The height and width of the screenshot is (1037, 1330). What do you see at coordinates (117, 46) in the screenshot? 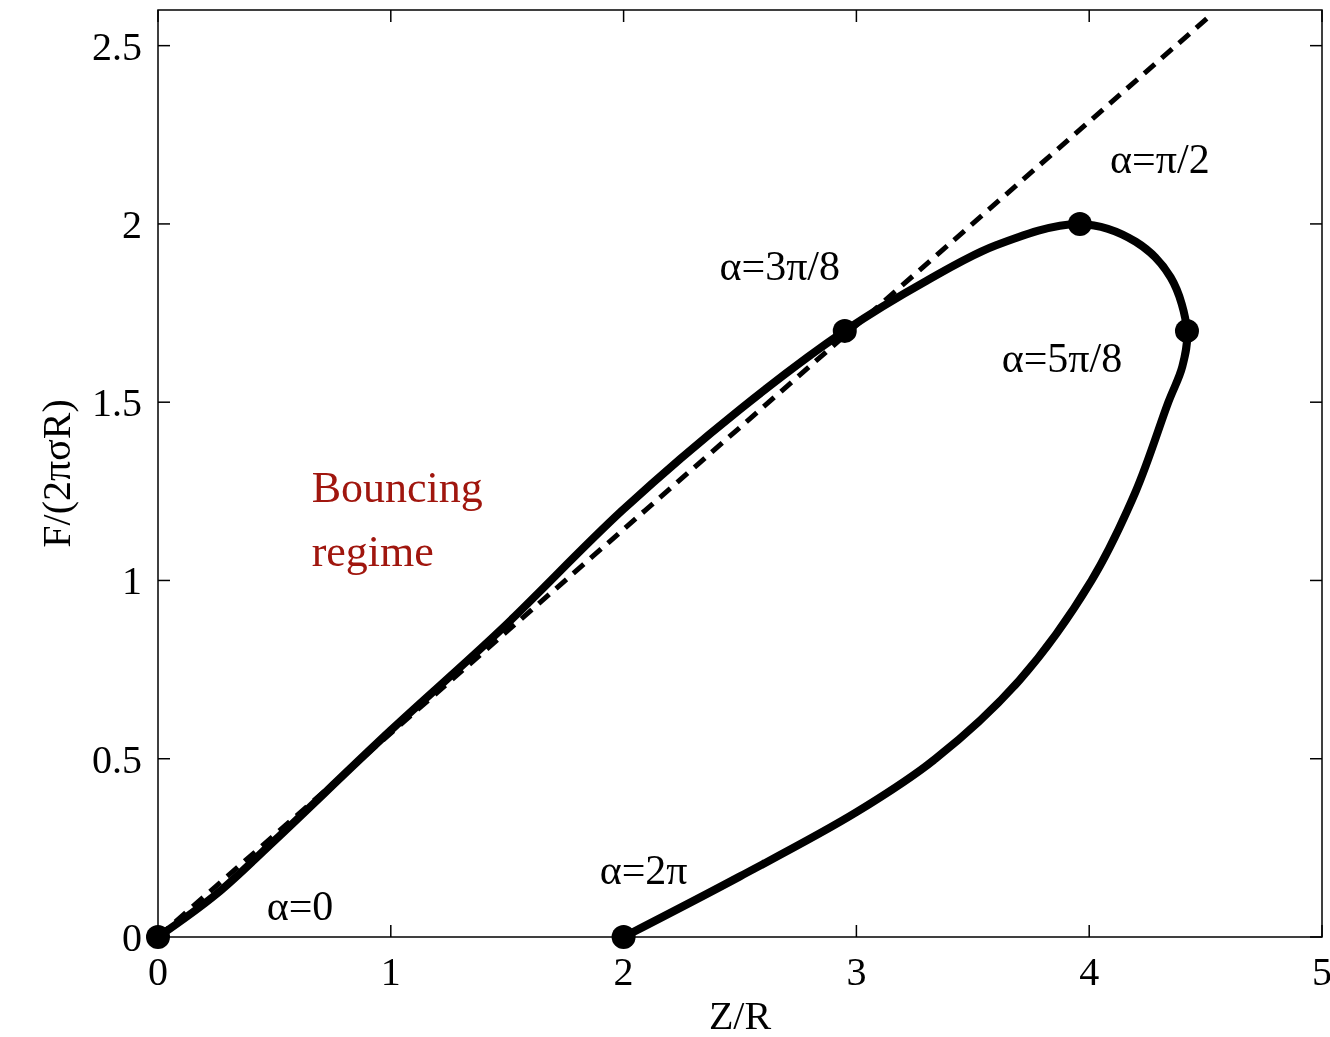
I see `y-tick-label: 2.5` at bounding box center [117, 46].